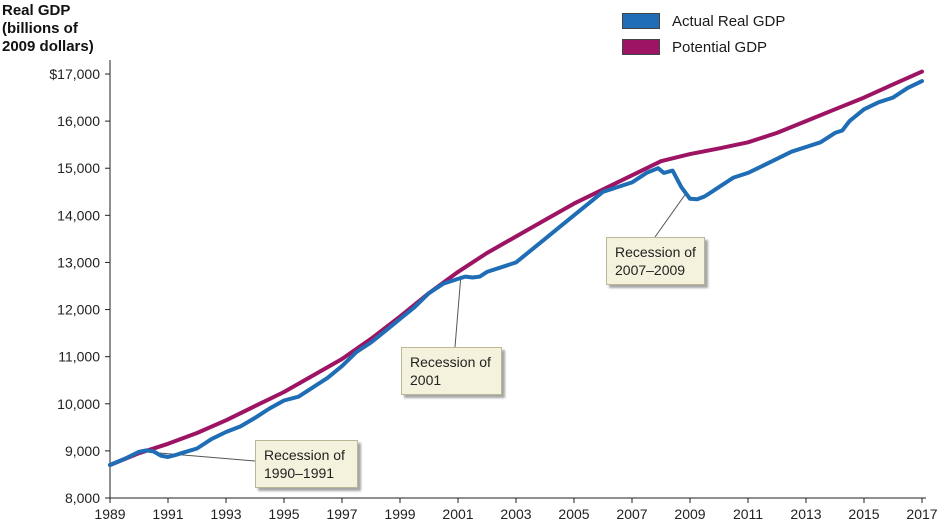 Image resolution: width=940 pixels, height=524 pixels. I want to click on x-tick-label: 2003, so click(515, 514).